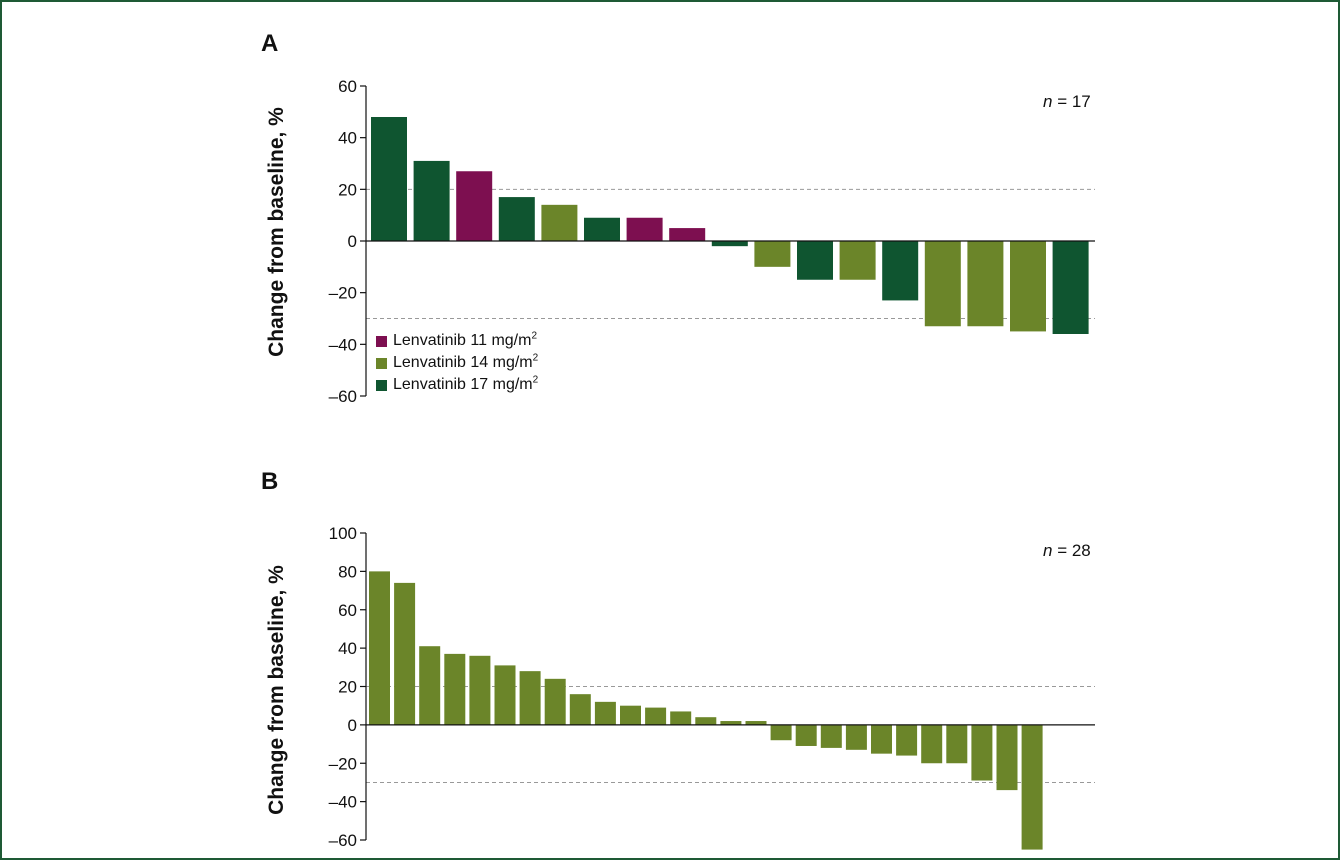 The image size is (1344, 860). What do you see at coordinates (343, 802) in the screenshot?
I see `panel-b-y-tick-label: –40` at bounding box center [343, 802].